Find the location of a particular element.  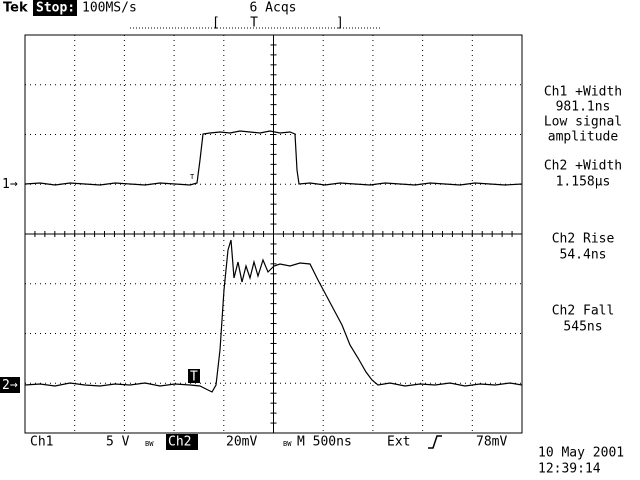

date: 10 May 2001 is located at coordinates (581, 453).